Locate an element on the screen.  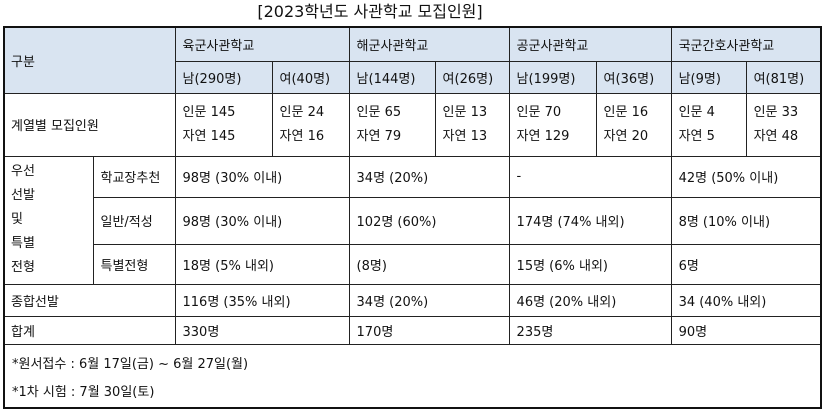
female-quota-header: 여(81명) is located at coordinates (784, 77).